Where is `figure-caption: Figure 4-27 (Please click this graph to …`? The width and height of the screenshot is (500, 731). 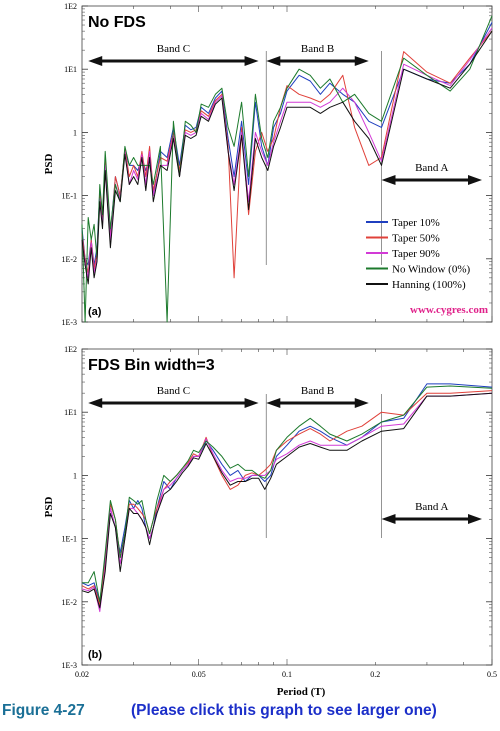 figure-caption: Figure 4-27 (Please click this graph to … is located at coordinates (219, 711).